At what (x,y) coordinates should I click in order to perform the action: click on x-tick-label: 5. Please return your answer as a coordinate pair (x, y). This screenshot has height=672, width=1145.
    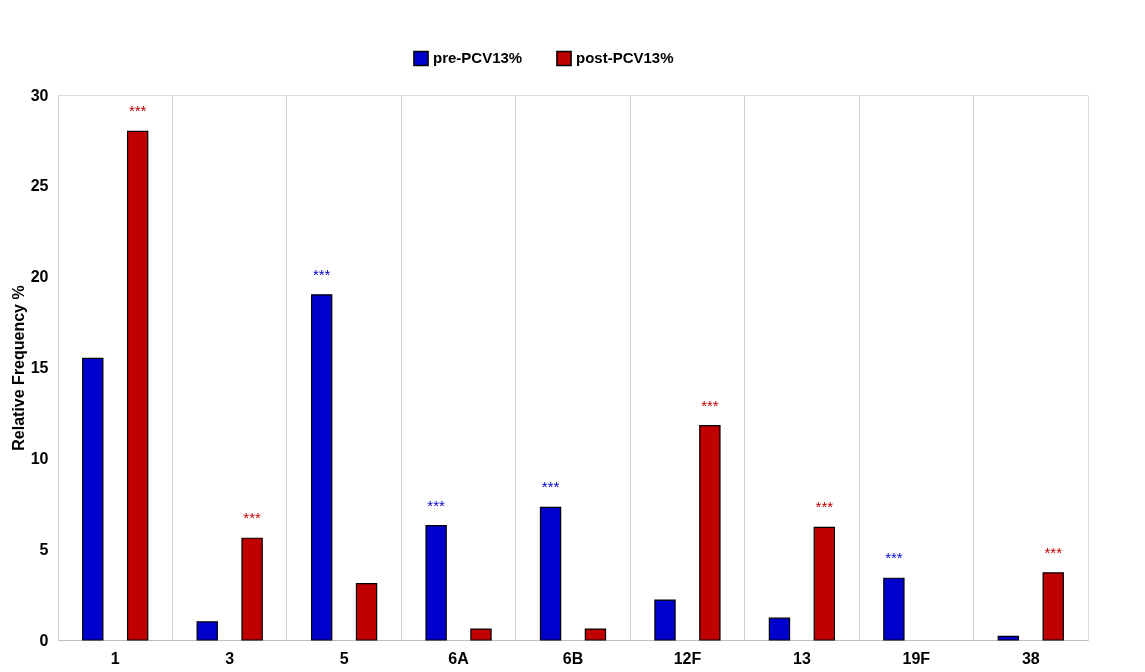
    Looking at the image, I should click on (344, 658).